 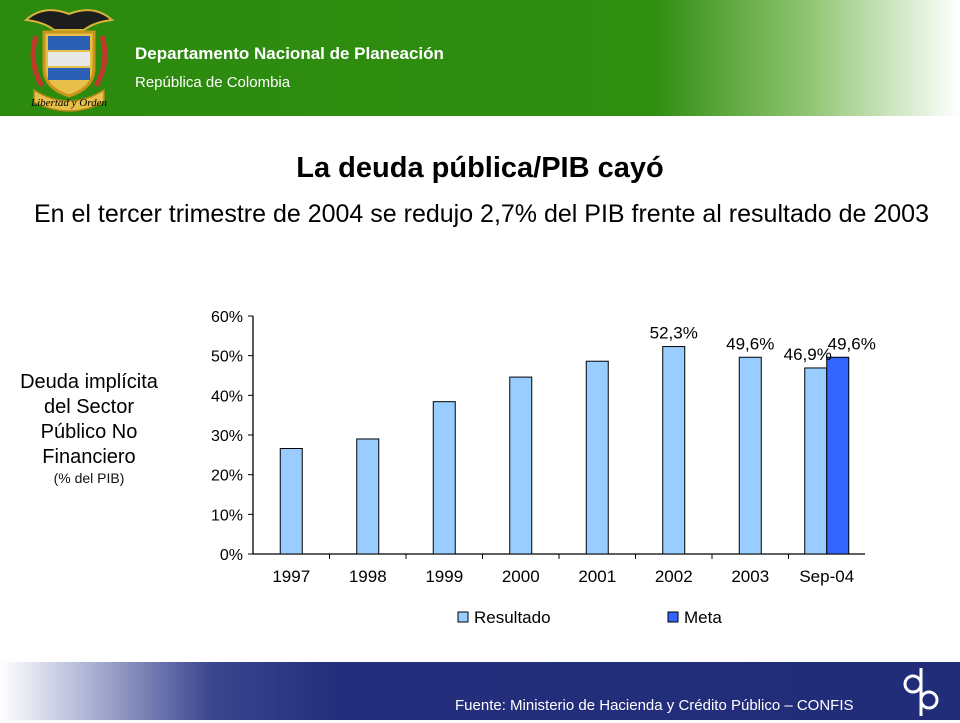 What do you see at coordinates (750, 576) in the screenshot?
I see `x-tick-label: 2003` at bounding box center [750, 576].